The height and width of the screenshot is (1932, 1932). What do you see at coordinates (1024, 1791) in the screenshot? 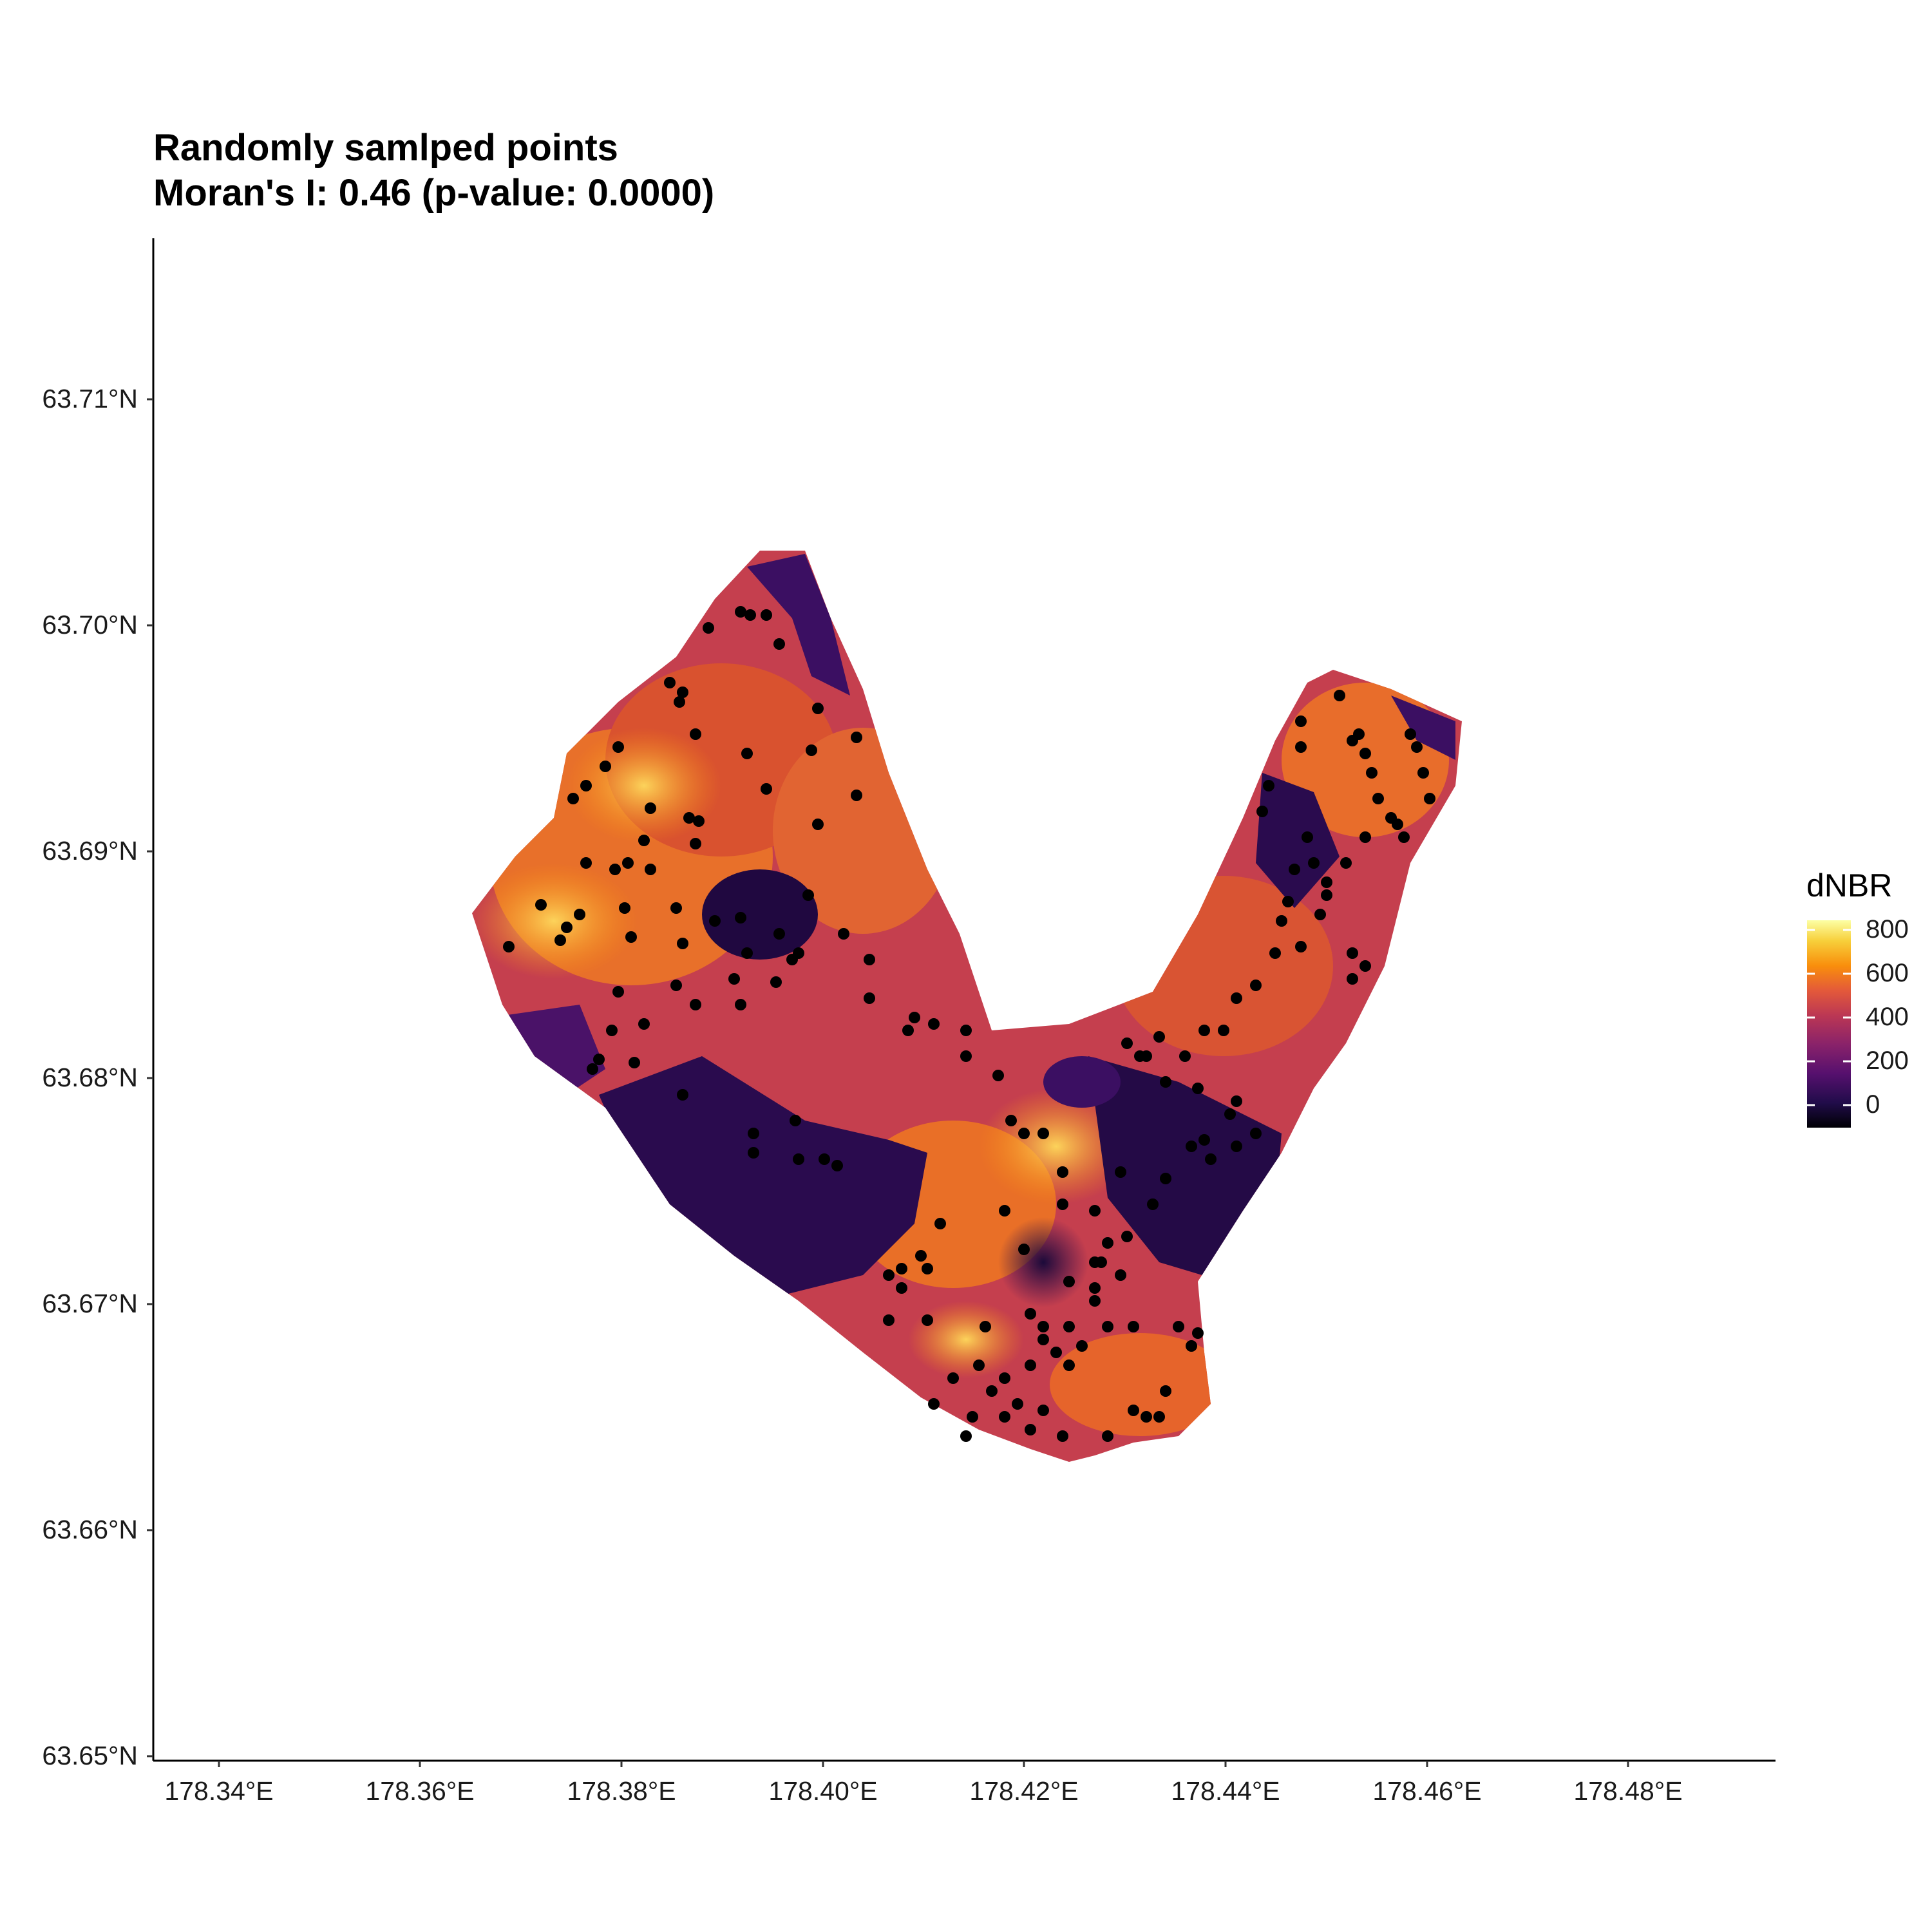
I see `x-tick-label: 178.42°E` at bounding box center [1024, 1791].